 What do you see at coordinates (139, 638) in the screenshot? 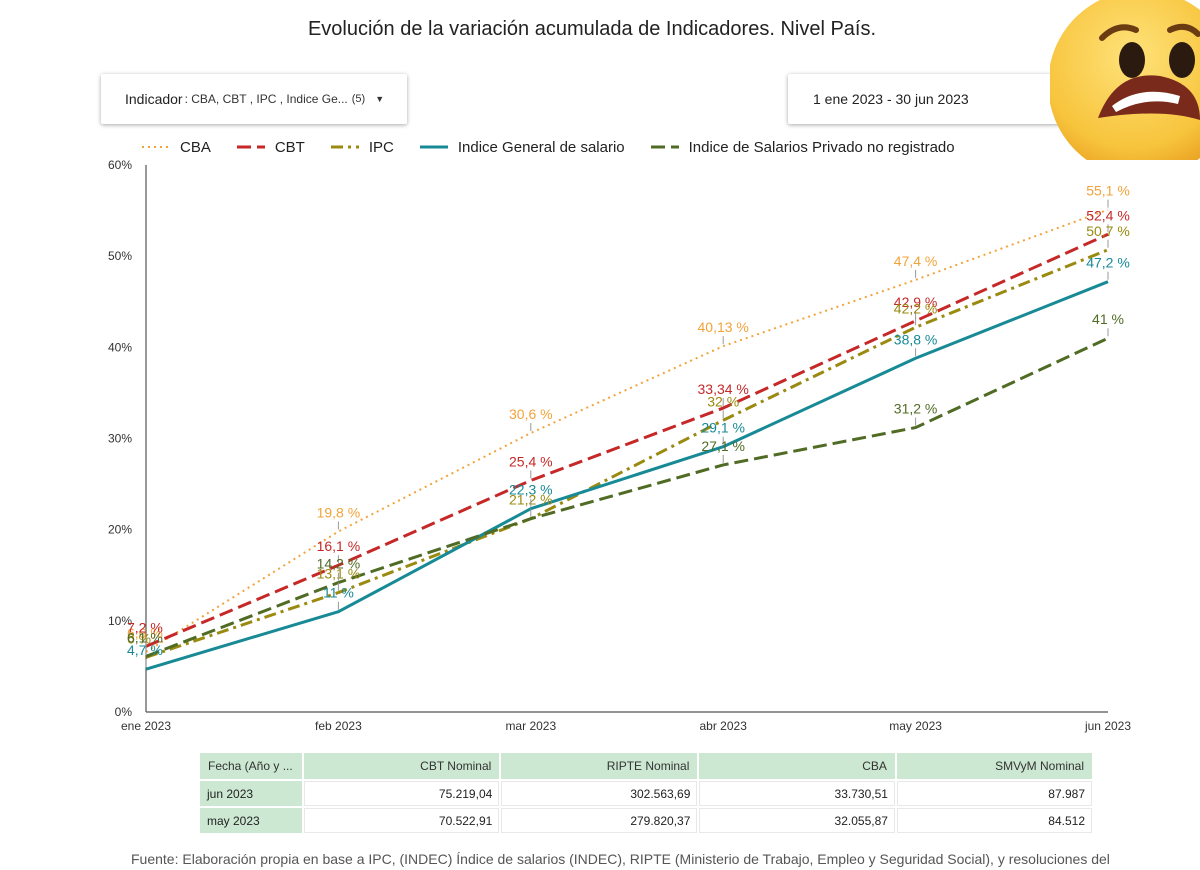
I see `data-label: 6 %` at bounding box center [139, 638].